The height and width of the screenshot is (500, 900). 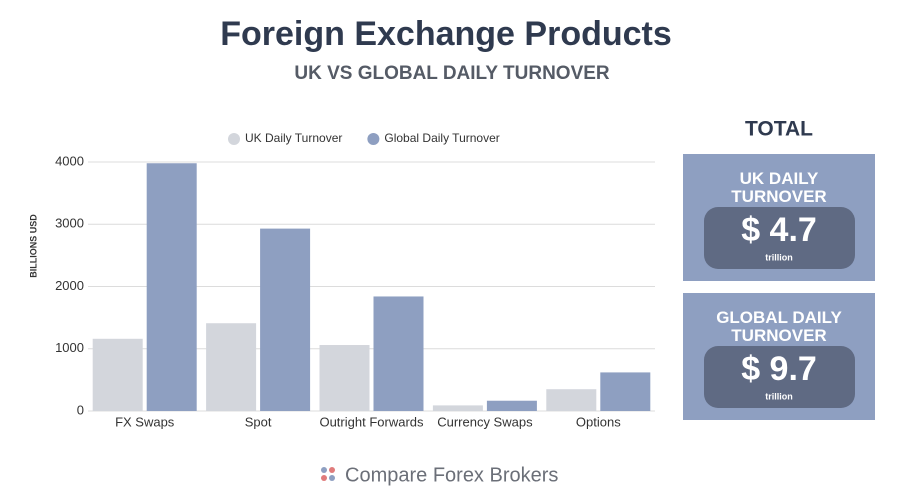 I want to click on total-label: GLOBAL DAILY TURNOVER, so click(x=779, y=326).